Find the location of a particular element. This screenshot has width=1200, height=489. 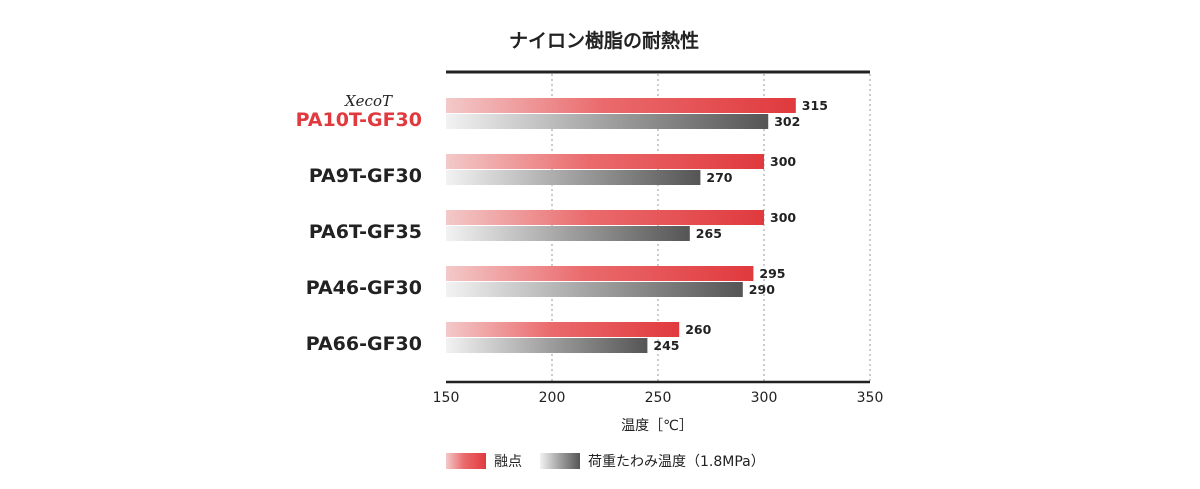

x-tick-label: 250 is located at coordinates (658, 398).